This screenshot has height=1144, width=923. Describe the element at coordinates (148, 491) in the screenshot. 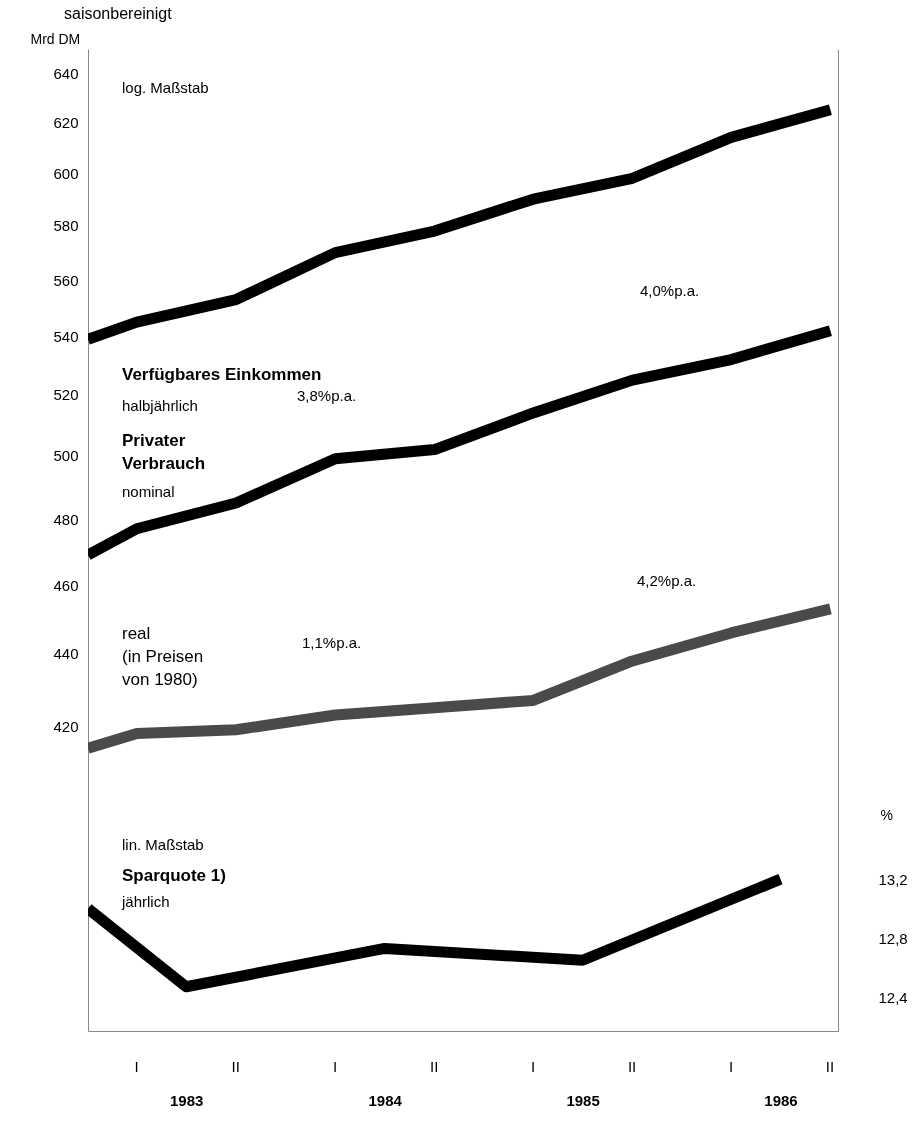

I see `annotation: nominal` at that location.